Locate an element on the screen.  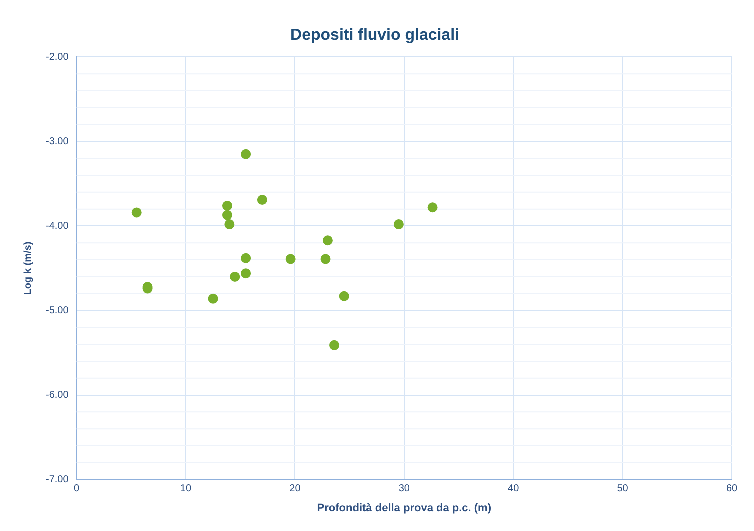
x-tick-label: 20 is located at coordinates (296, 489).